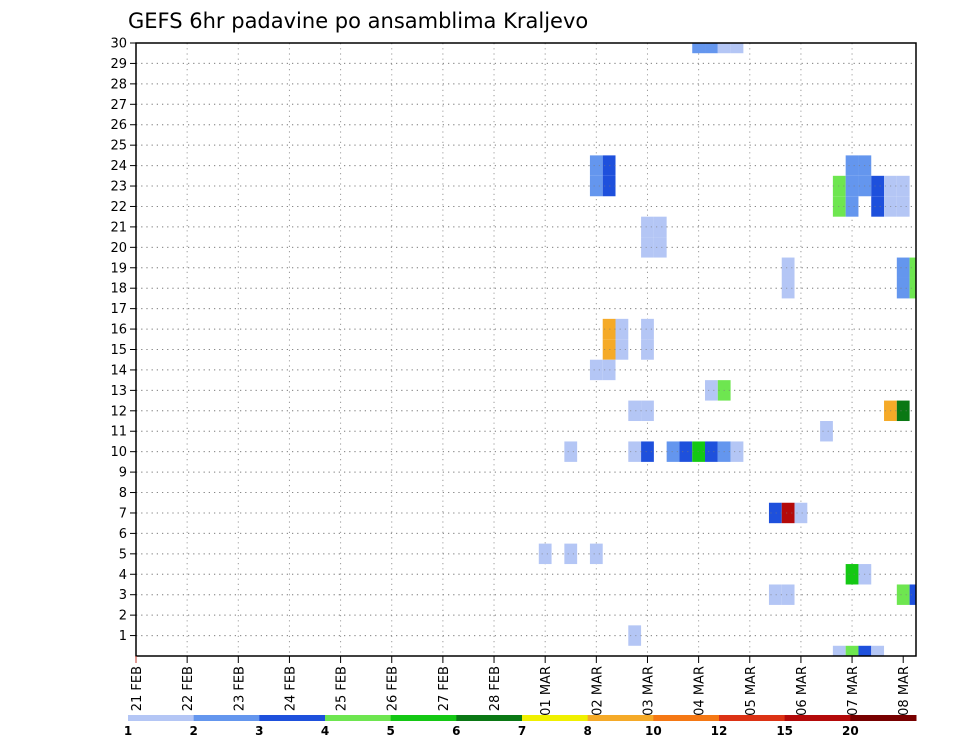 The width and height of the screenshot is (960, 742). I want to click on legend-label: 3, so click(259, 731).